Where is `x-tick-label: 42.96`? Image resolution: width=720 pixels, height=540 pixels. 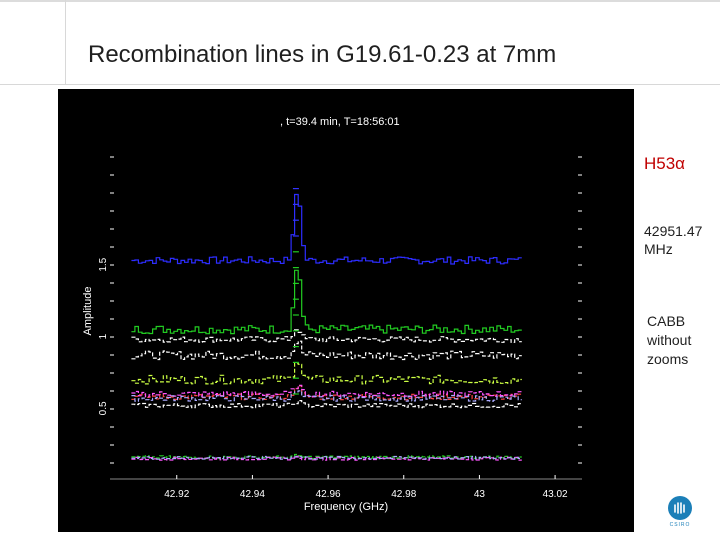 x-tick-label: 42.96 is located at coordinates (328, 494).